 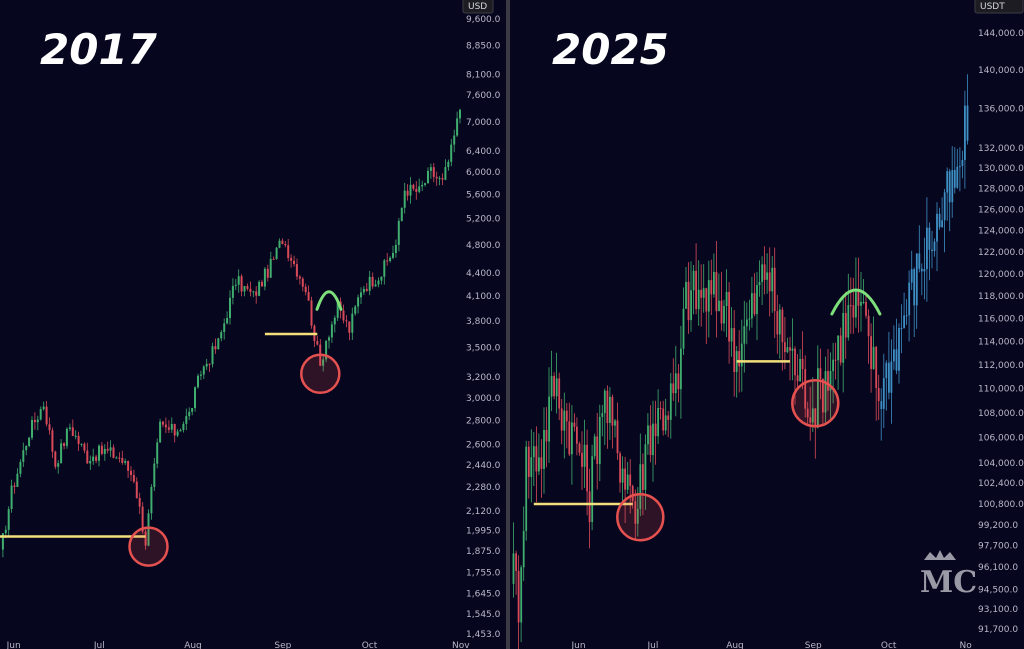 I want to click on y-tick-label: 108,000.0, so click(x=1001, y=414).